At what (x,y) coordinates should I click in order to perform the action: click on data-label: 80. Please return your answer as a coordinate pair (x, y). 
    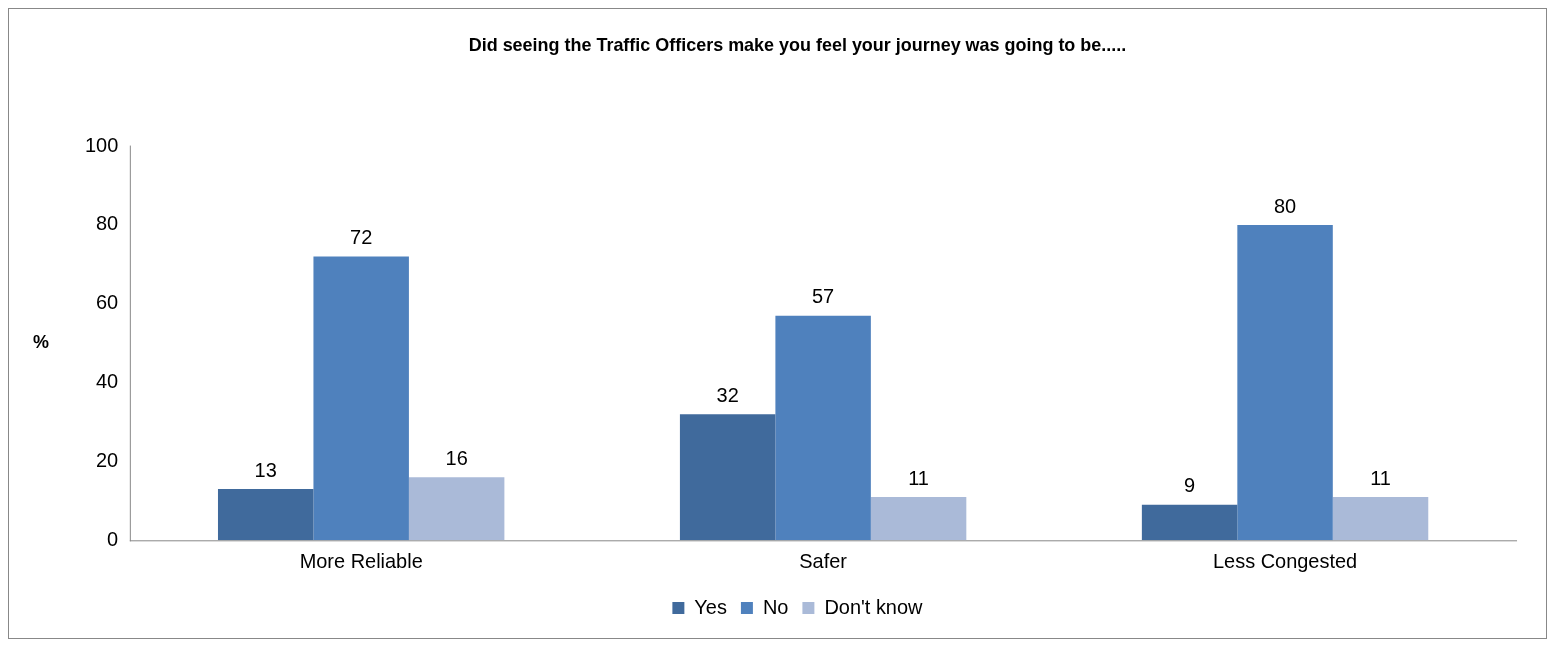
    Looking at the image, I should click on (1285, 205).